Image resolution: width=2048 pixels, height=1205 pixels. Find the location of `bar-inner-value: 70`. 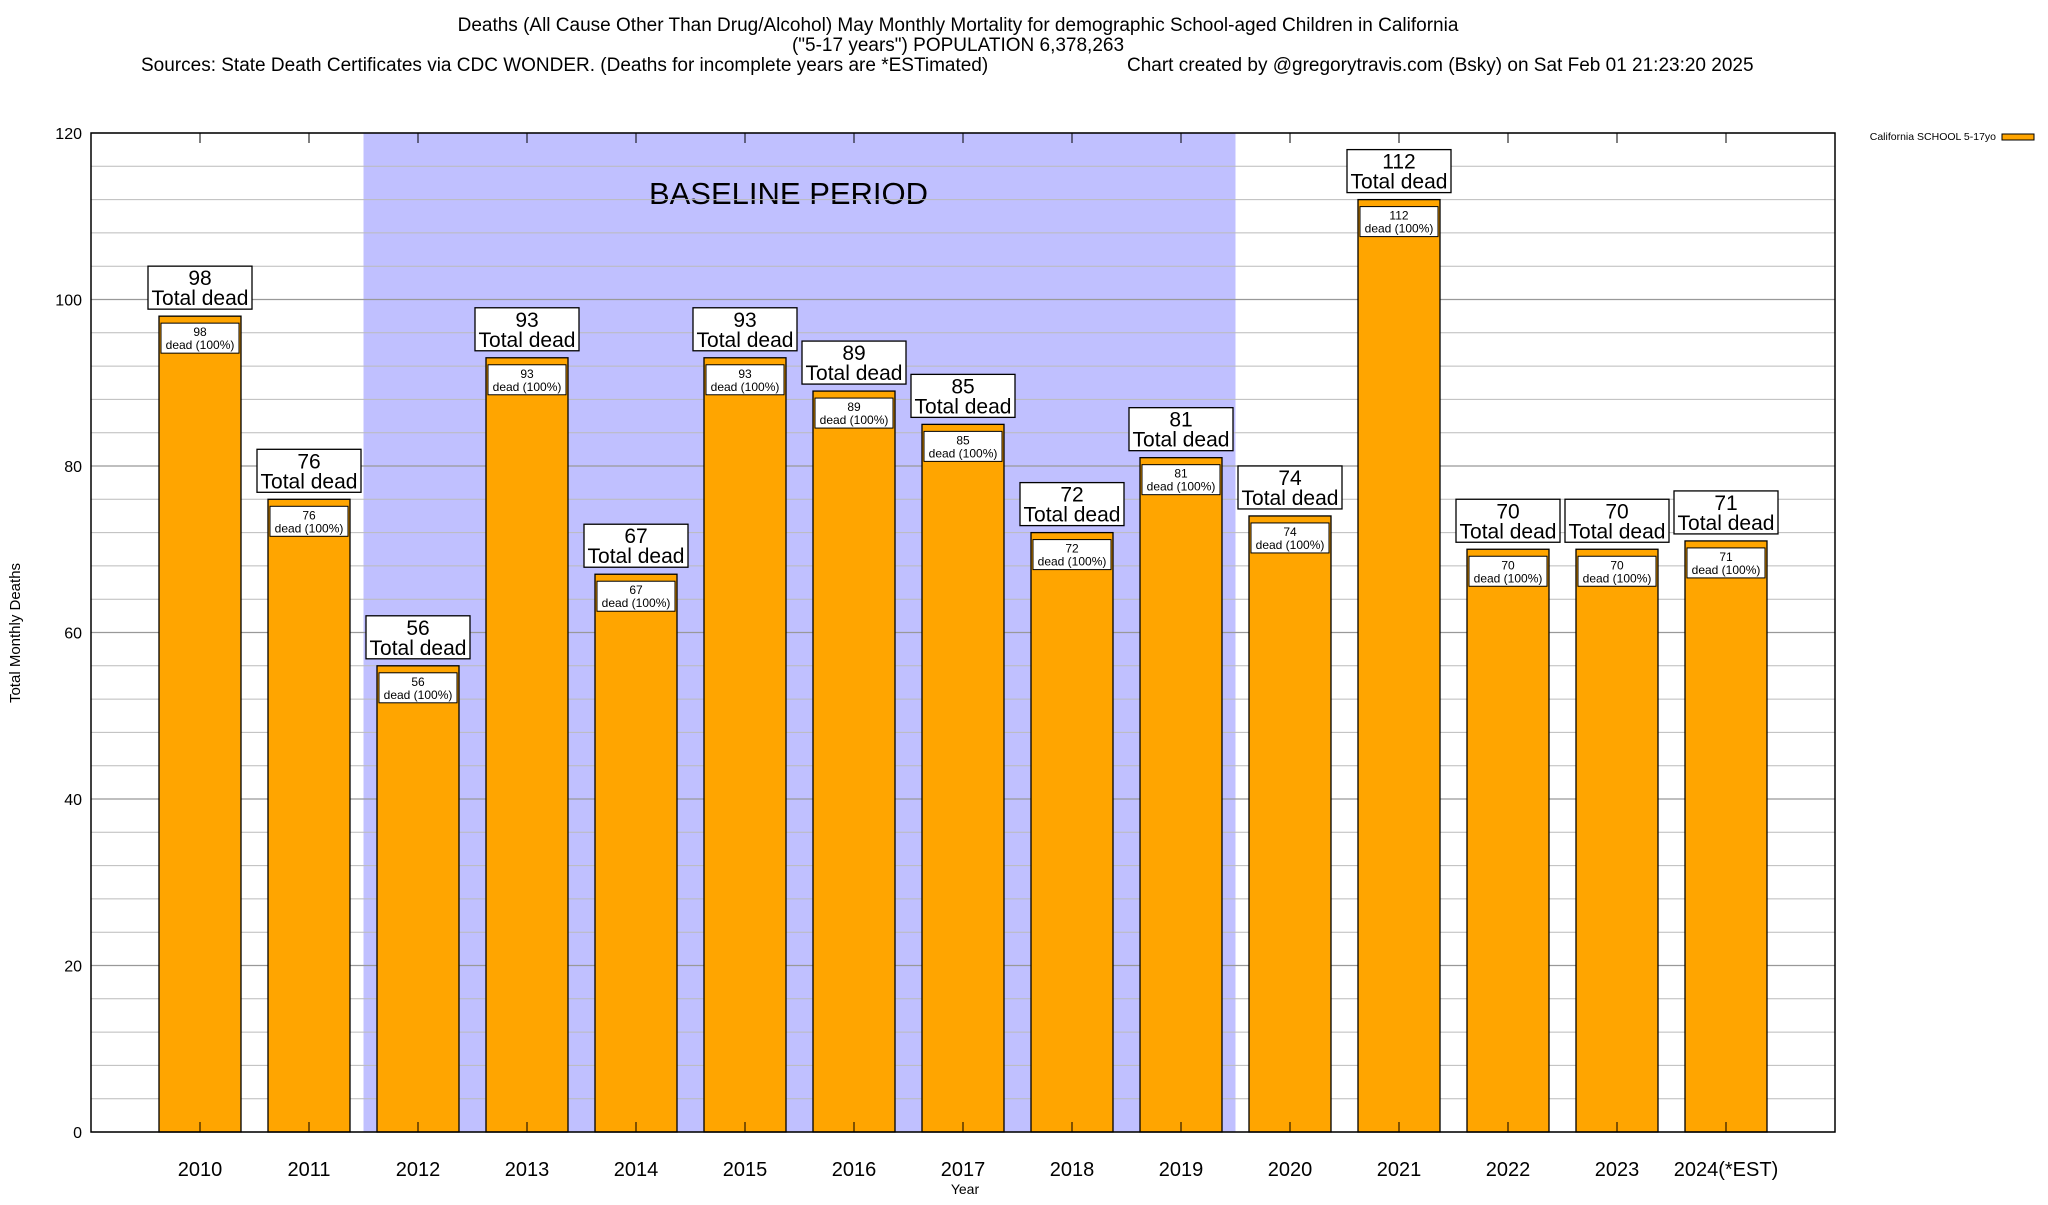

bar-inner-value: 70 is located at coordinates (1508, 565).